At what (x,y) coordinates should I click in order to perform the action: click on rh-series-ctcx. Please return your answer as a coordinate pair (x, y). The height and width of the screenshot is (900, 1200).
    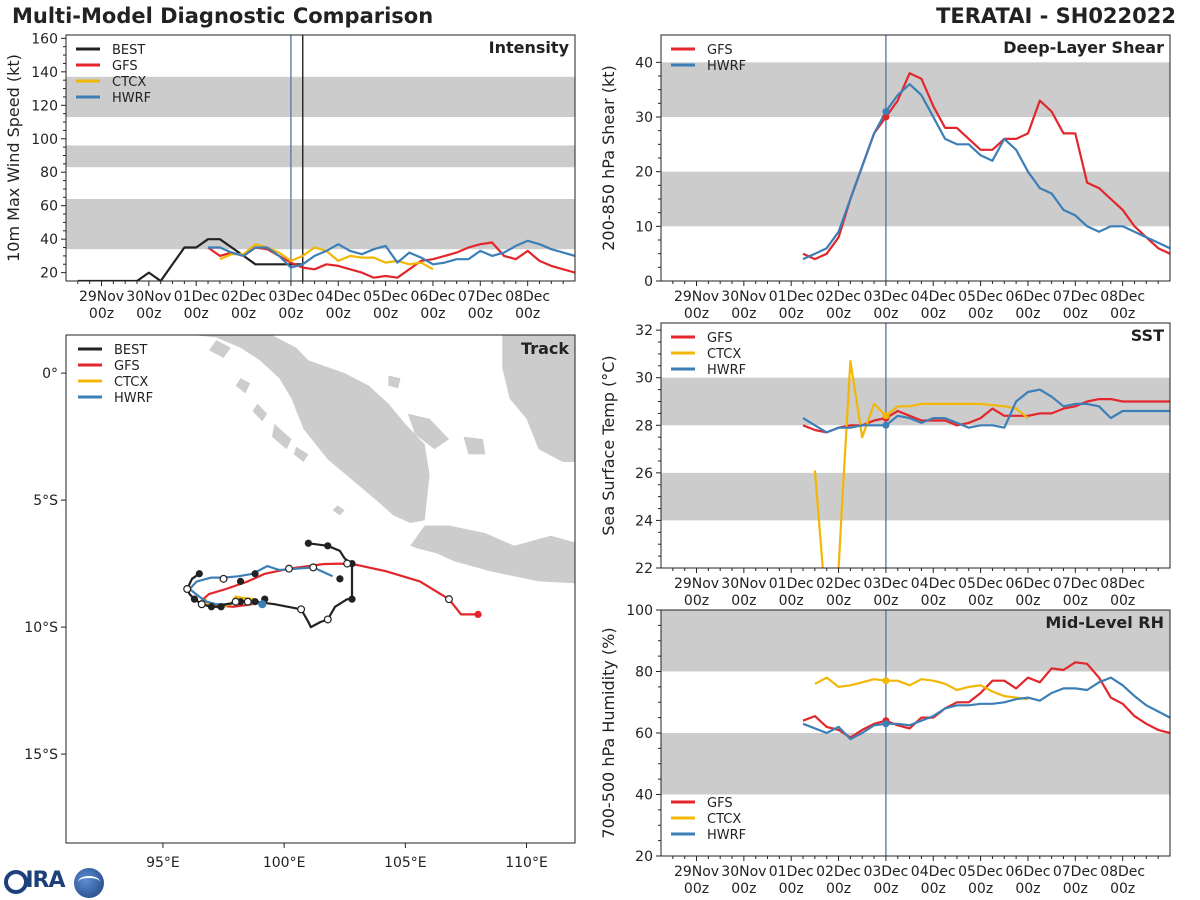
    Looking at the image, I should click on (921, 688).